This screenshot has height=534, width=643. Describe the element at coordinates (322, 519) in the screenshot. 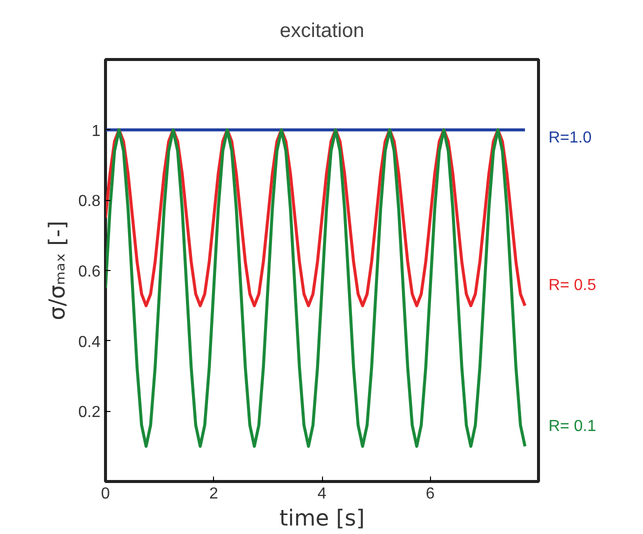

I see `x-axis-title: time [s]` at that location.